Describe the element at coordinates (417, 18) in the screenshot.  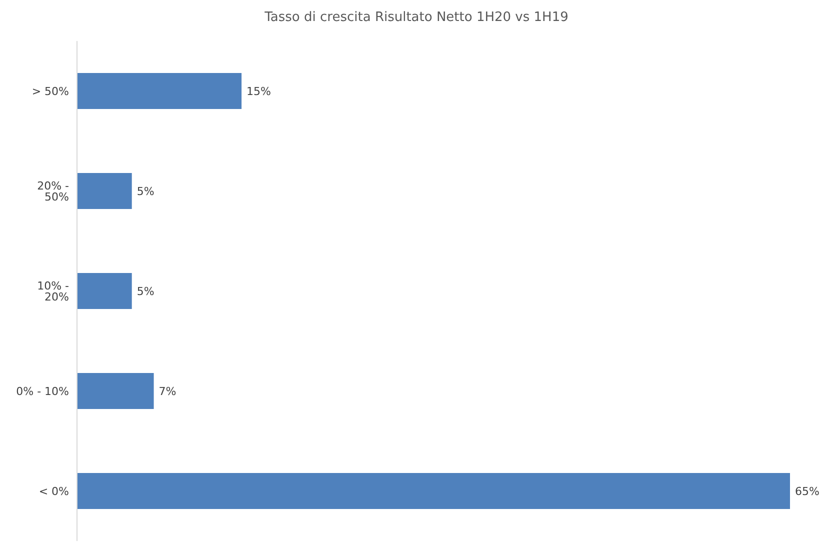
I see `chart-title: Tasso di crescita Risultato Netto 1H20 vs 1H19` at that location.